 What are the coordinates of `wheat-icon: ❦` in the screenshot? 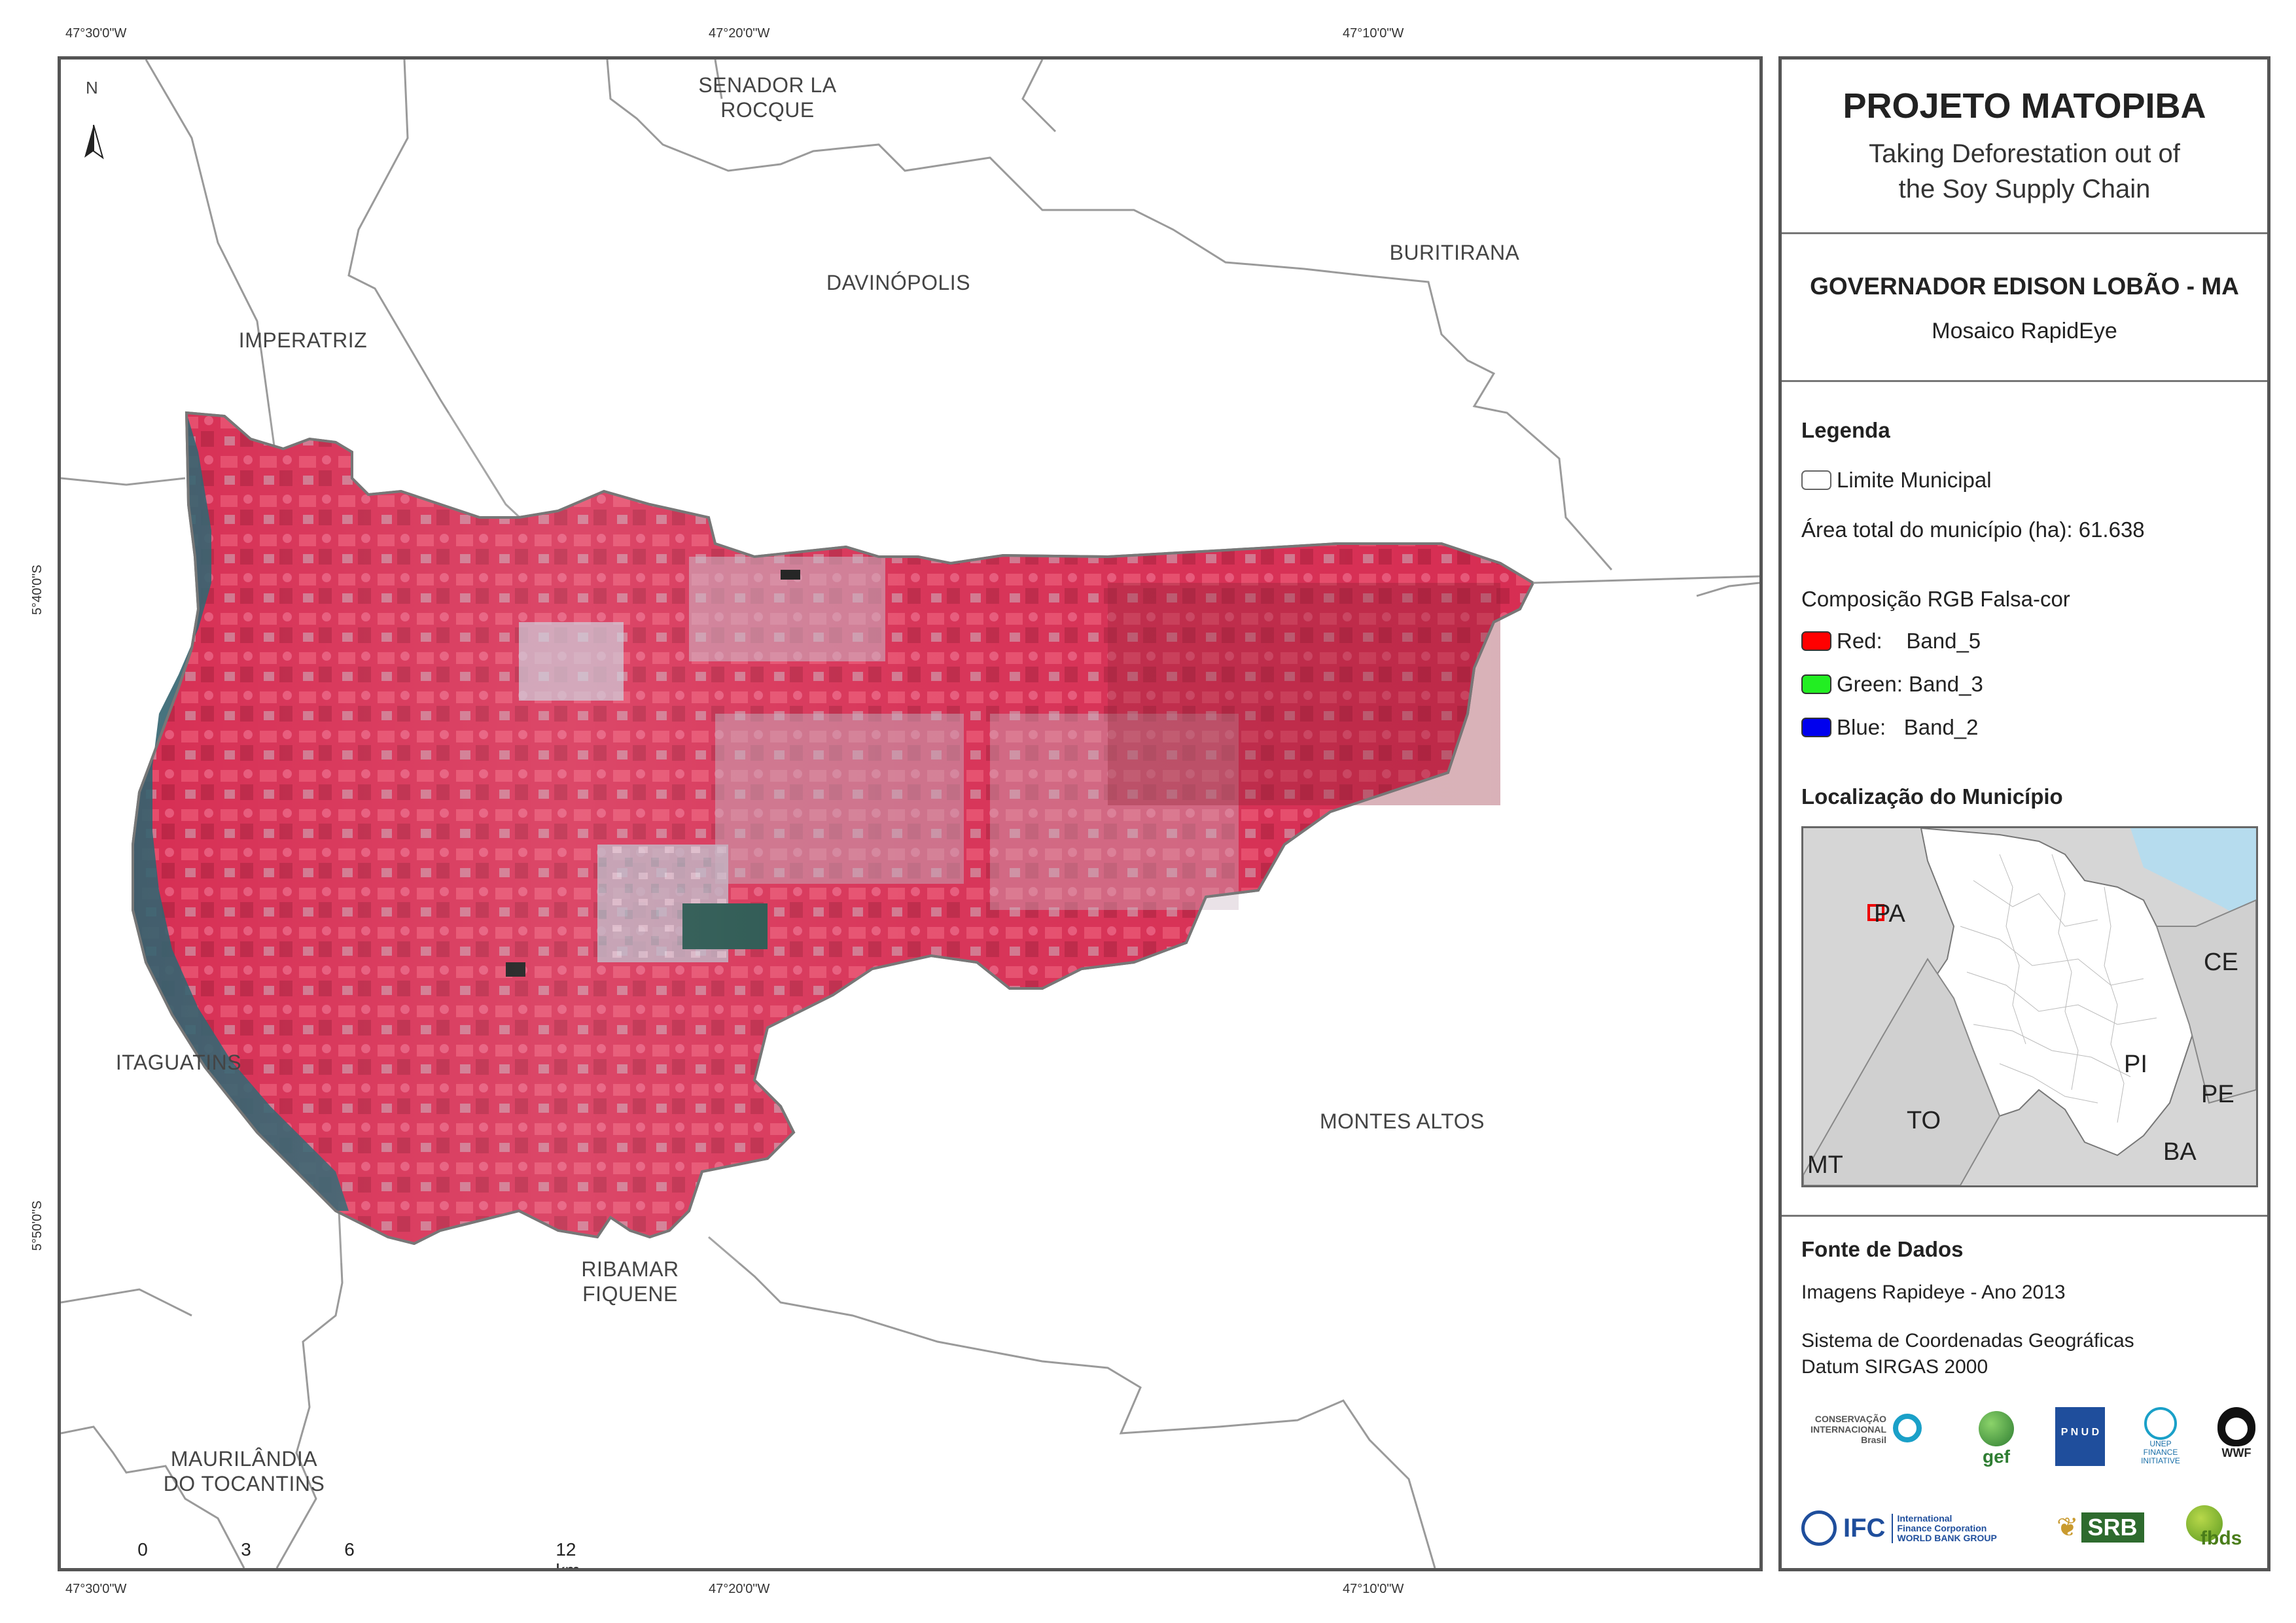 It's located at (2068, 1527).